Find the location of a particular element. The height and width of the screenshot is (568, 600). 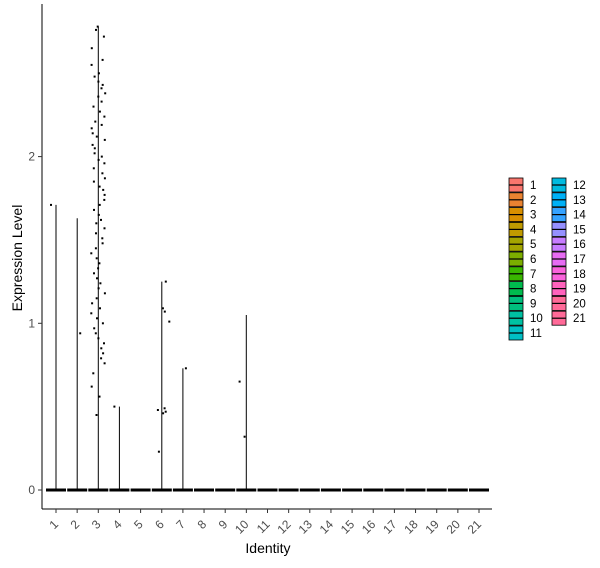

legend-label: 5 is located at coordinates (533, 245).